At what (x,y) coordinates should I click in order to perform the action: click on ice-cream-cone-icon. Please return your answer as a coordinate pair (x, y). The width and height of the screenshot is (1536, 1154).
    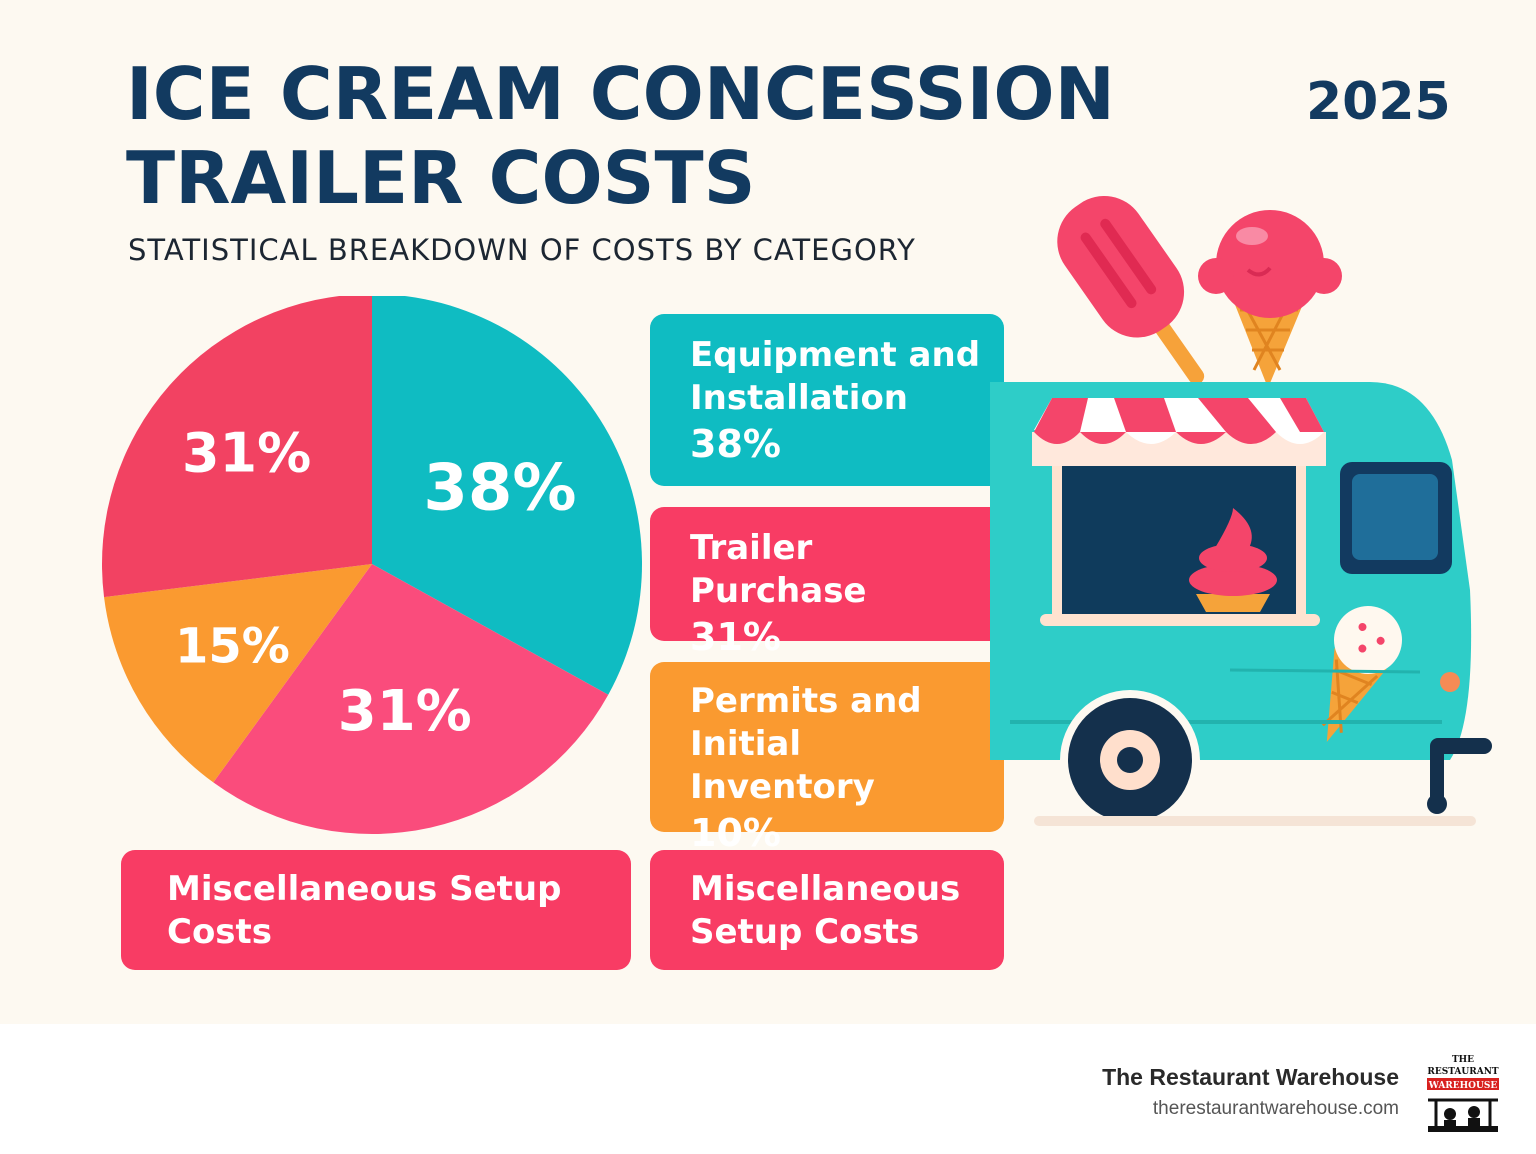
    Looking at the image, I should click on (1270, 299).